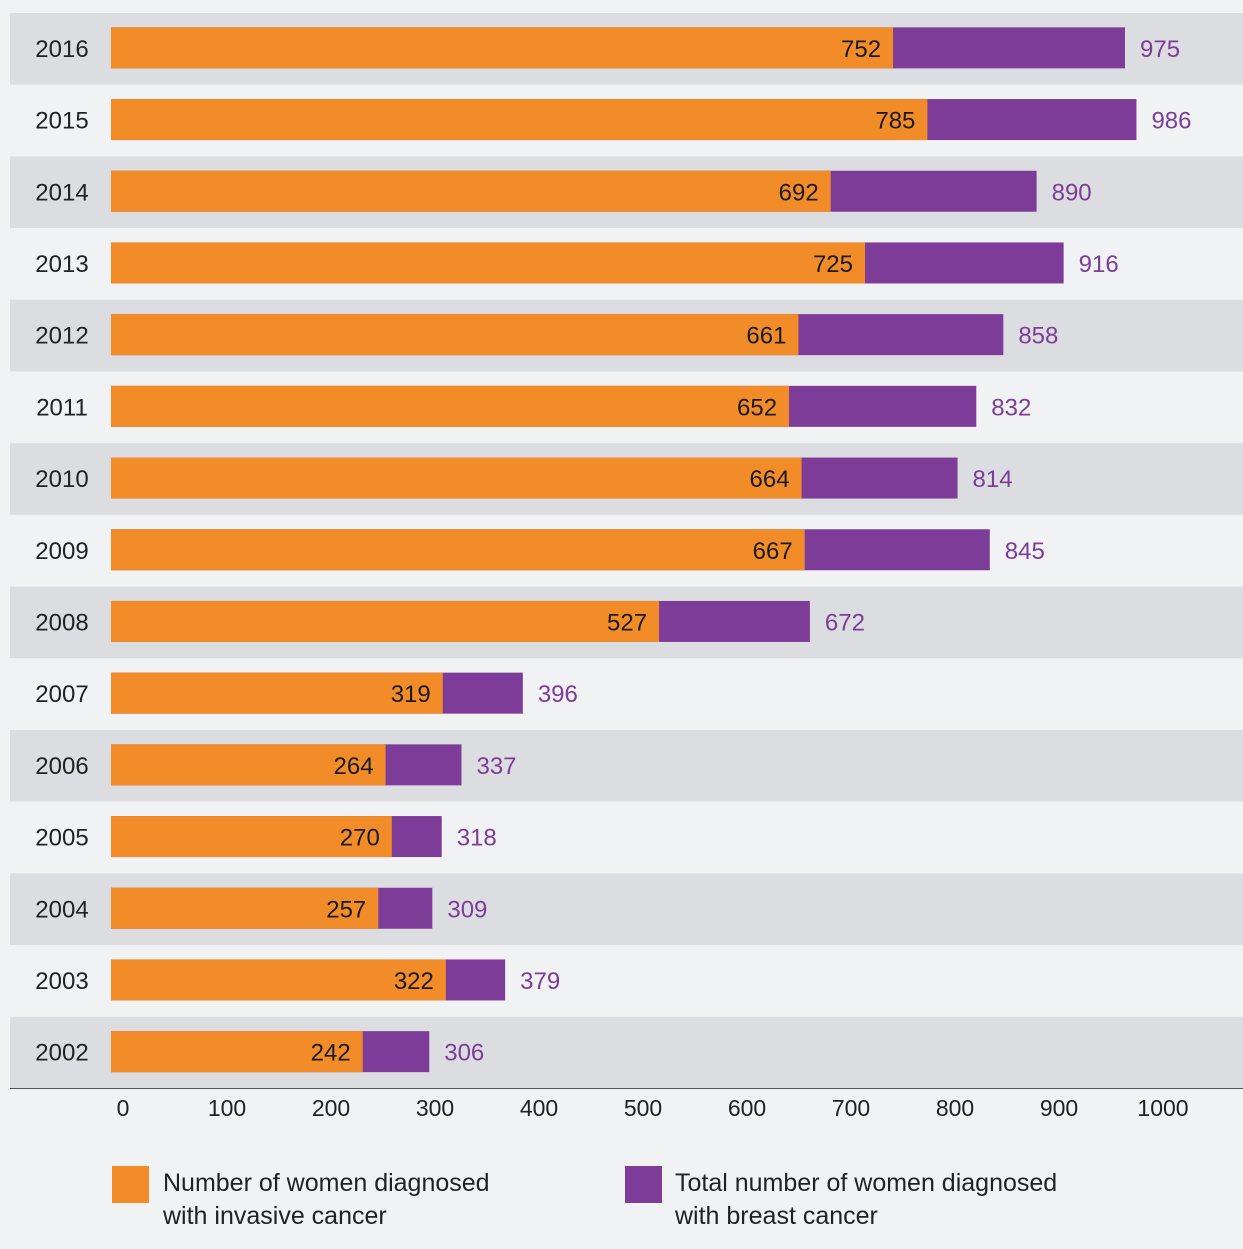 This screenshot has width=1243, height=1249. Describe the element at coordinates (1162, 1108) in the screenshot. I see `x-tick-label-1000: 1000` at that location.